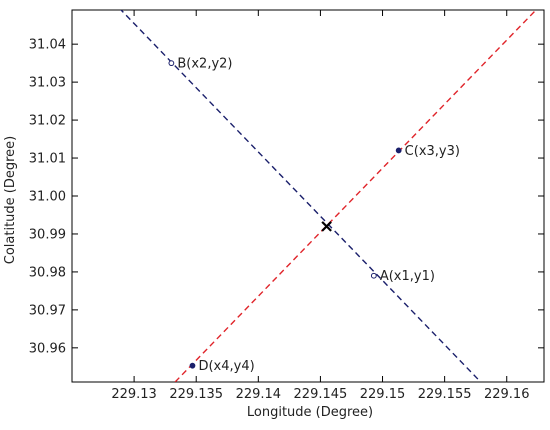  Describe the element at coordinates (47, 159) in the screenshot. I see `y-tick-label: 31.01` at that location.